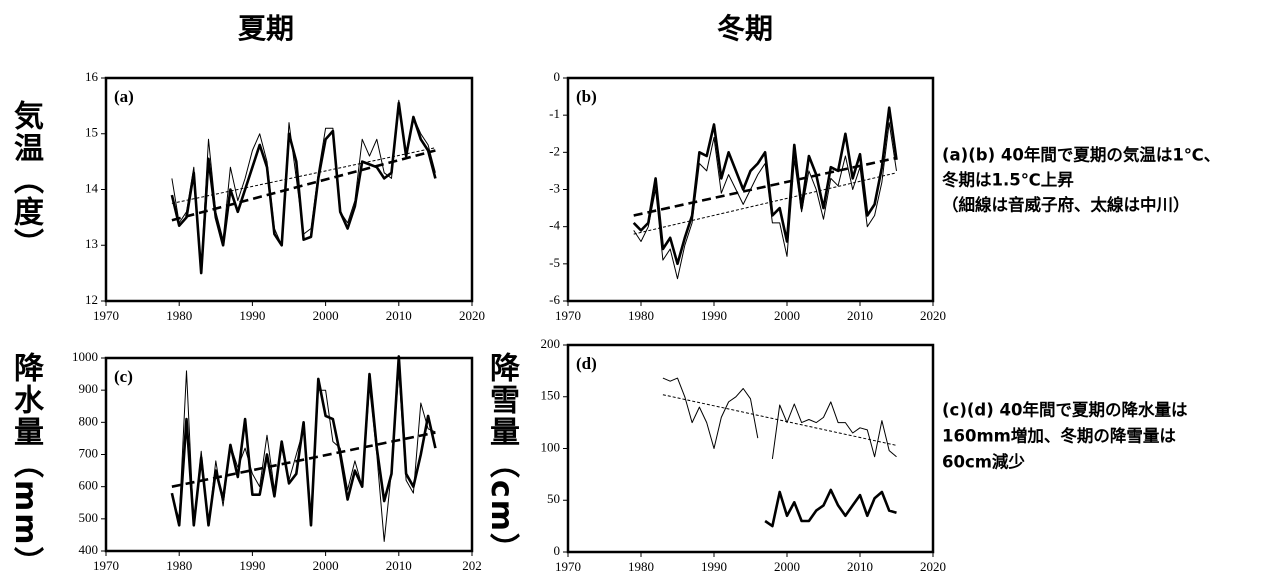  What do you see at coordinates (554, 262) in the screenshot?
I see `y-tick-label: -5` at bounding box center [554, 262].